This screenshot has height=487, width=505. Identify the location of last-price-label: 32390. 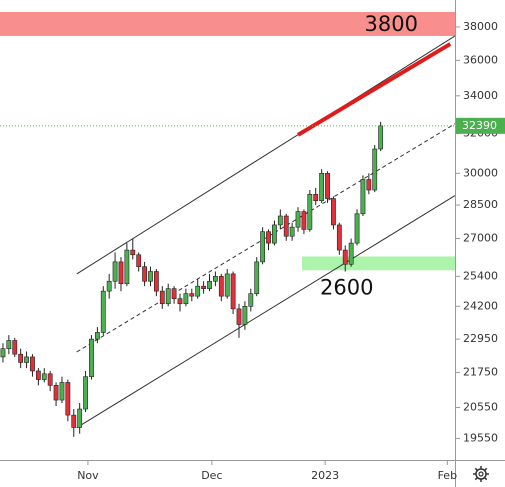
(479, 125).